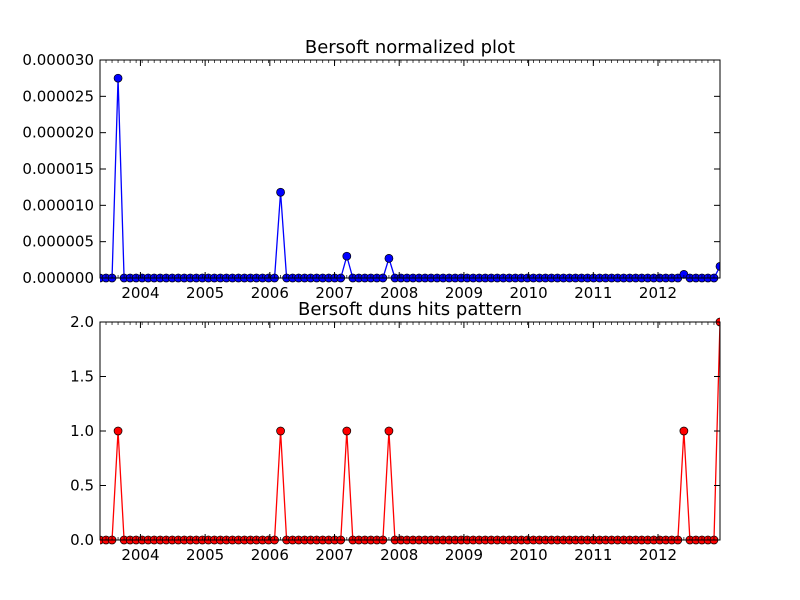 The height and width of the screenshot is (600, 800). Describe the element at coordinates (410, 47) in the screenshot. I see `top-chart-title: Bersoft normalized plot` at that location.